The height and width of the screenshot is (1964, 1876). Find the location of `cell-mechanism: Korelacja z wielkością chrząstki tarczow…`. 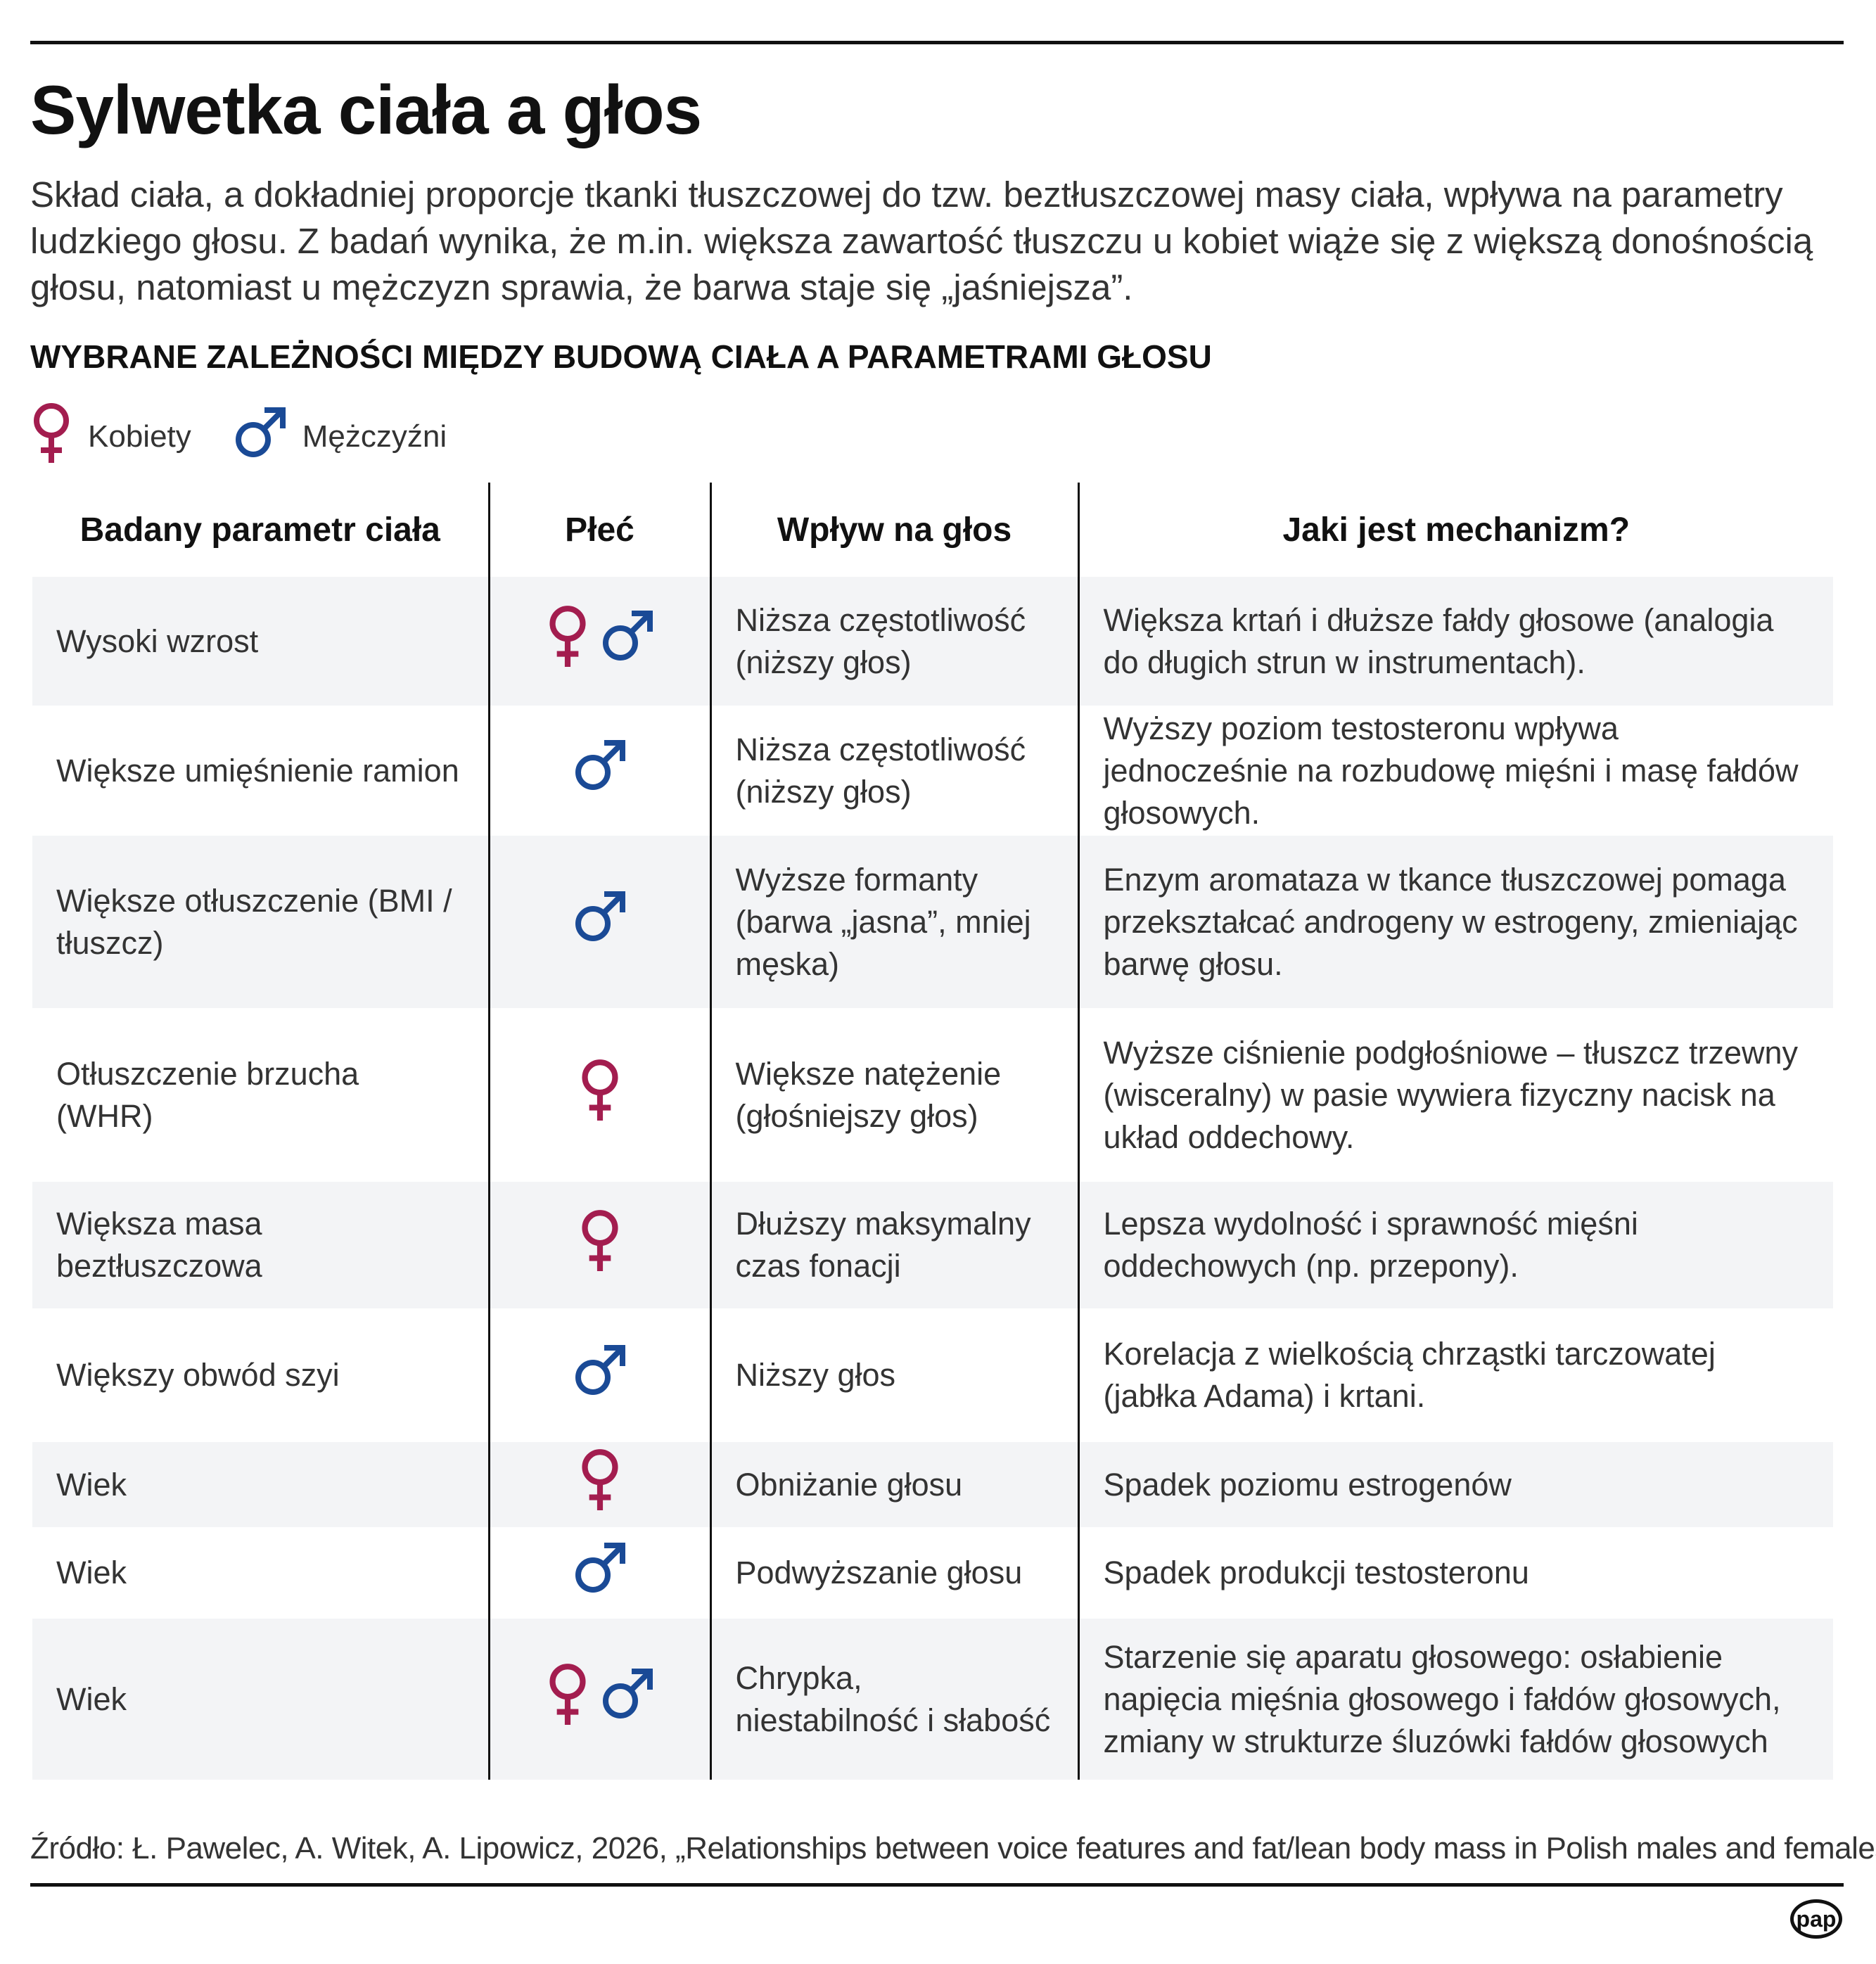

cell-mechanism: Korelacja z wielkością chrząstki tarczow… is located at coordinates (1455, 1375).